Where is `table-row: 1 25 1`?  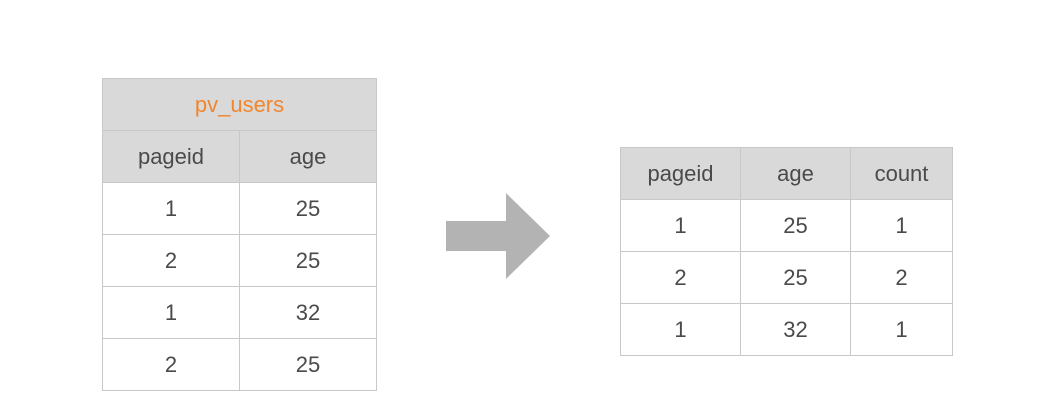
table-row: 1 25 1 is located at coordinates (786, 225).